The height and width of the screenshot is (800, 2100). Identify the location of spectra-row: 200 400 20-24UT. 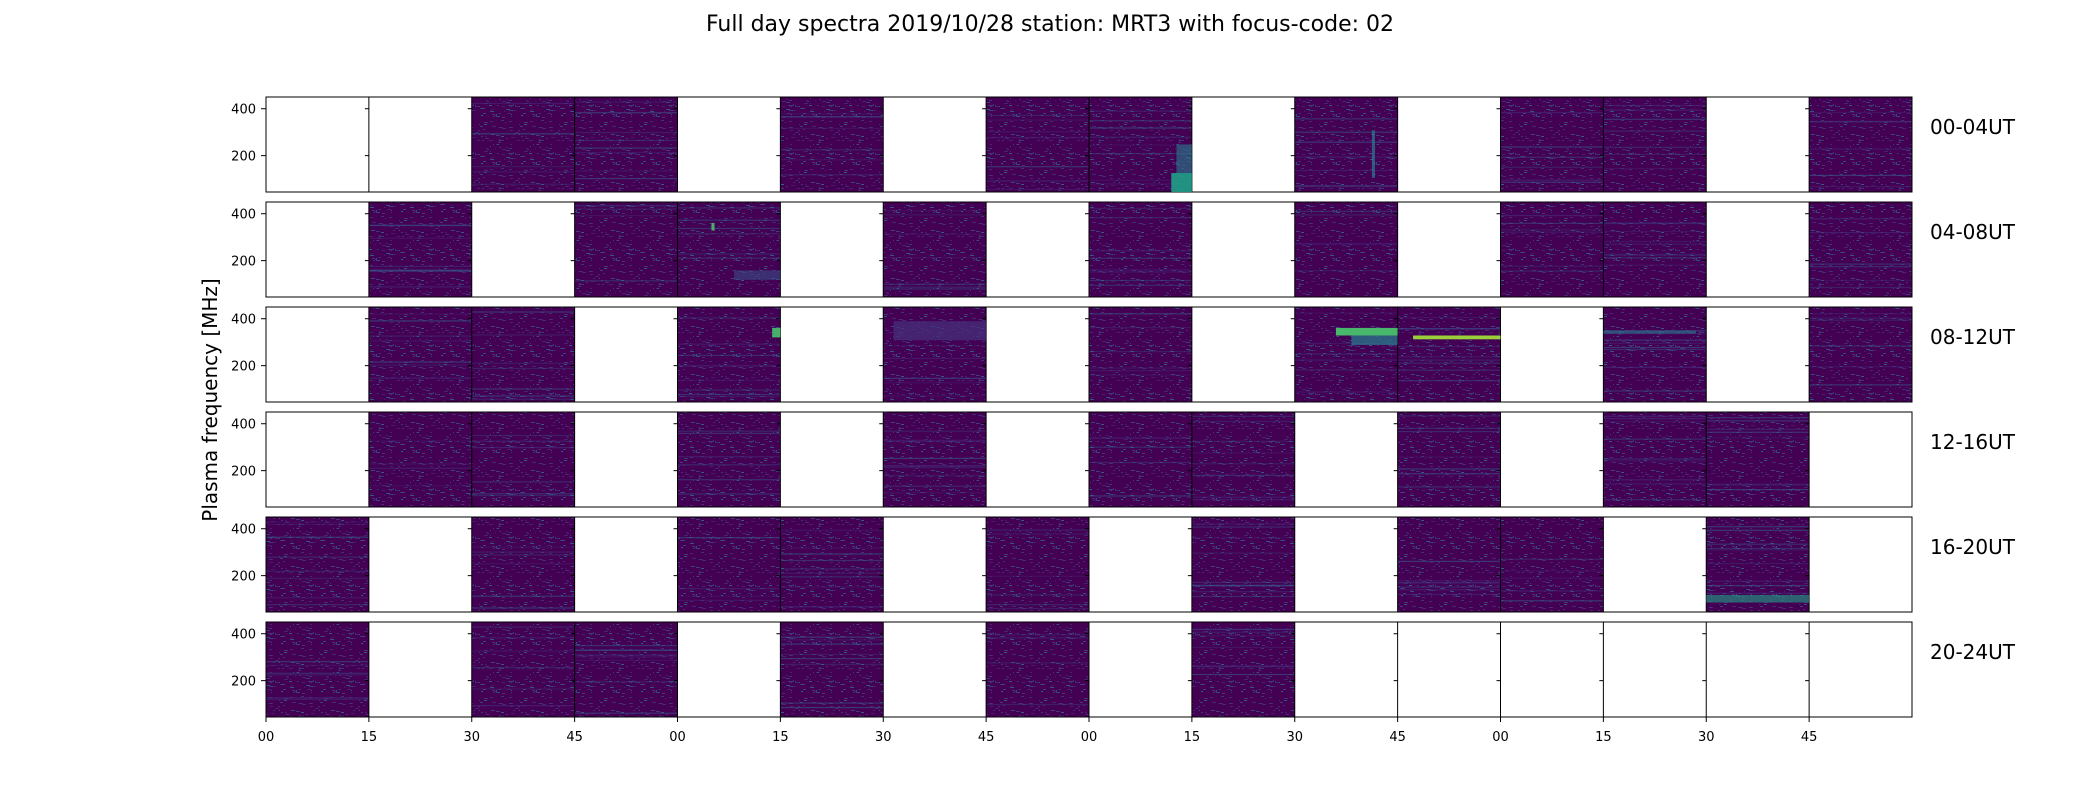
(1123, 669).